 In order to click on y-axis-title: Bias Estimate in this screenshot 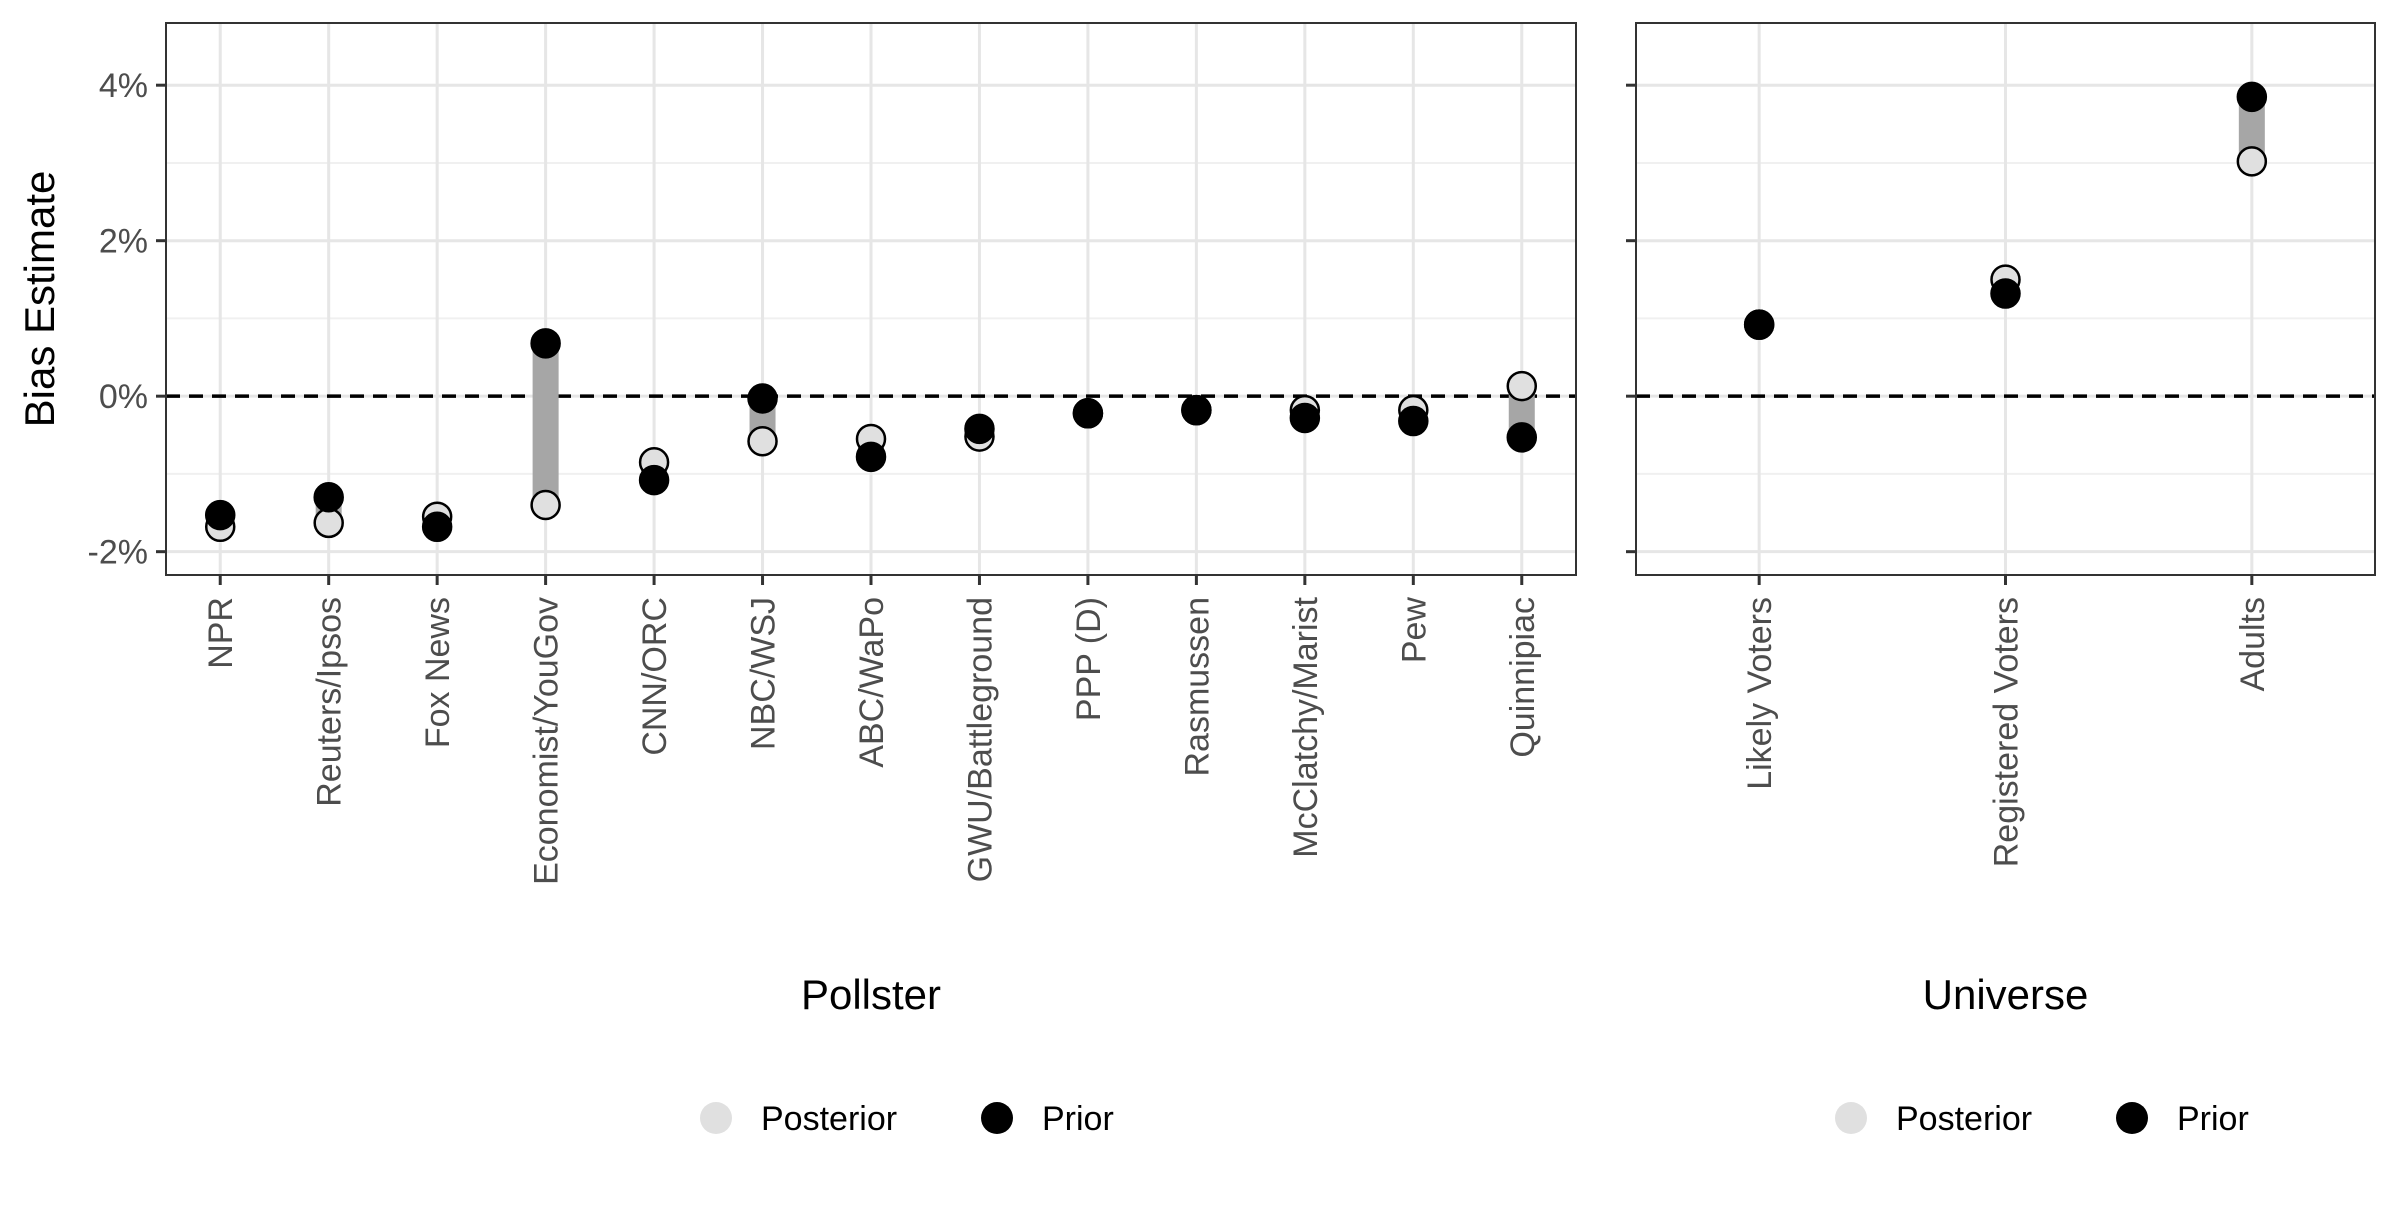, I will do `click(39, 299)`.